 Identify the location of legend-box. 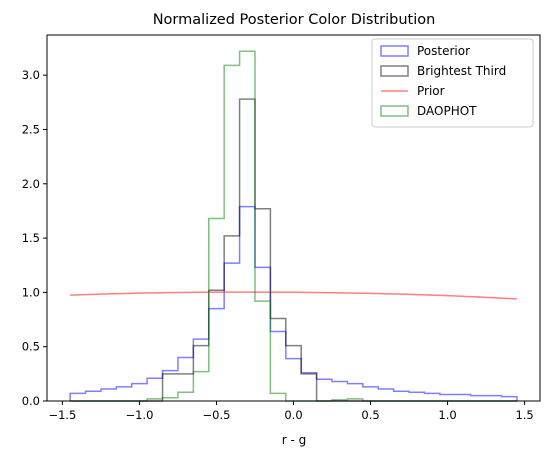
(452, 83).